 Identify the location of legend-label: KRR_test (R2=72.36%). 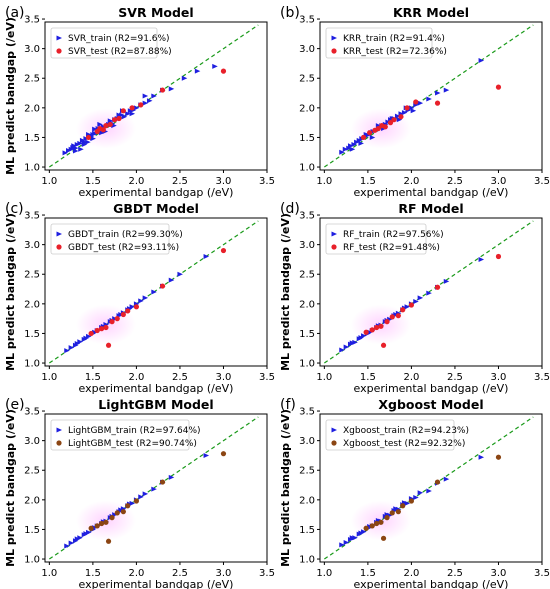
(395, 52).